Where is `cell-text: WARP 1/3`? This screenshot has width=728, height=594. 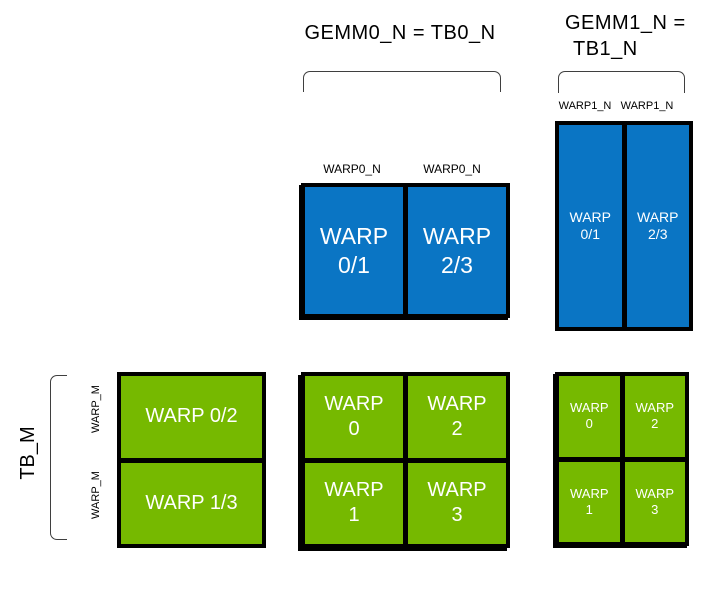
cell-text: WARP 1/3 is located at coordinates (191, 502).